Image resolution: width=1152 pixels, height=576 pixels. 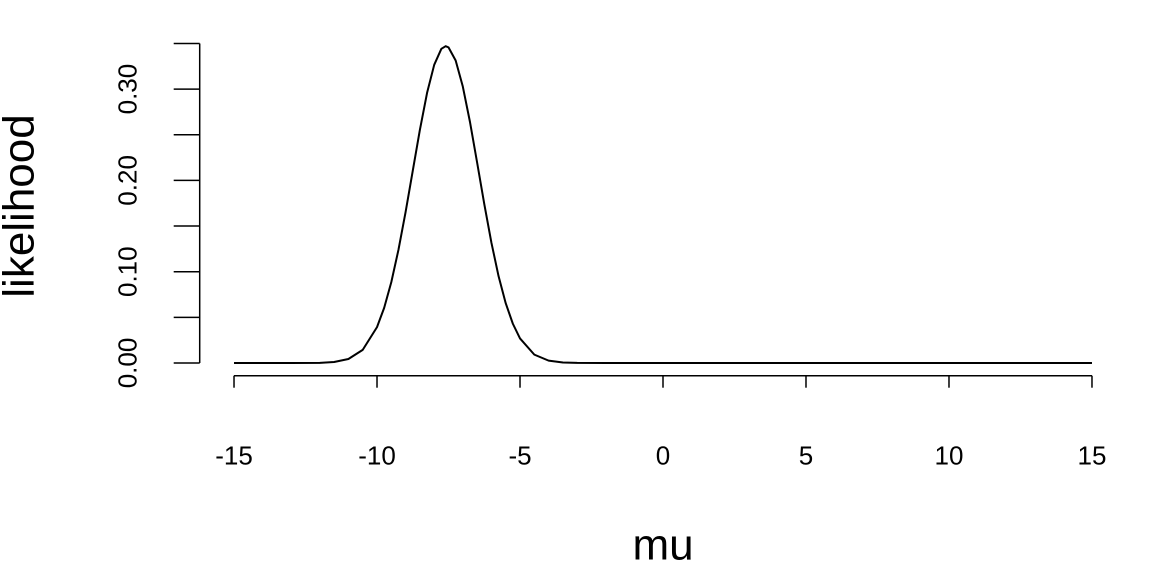 What do you see at coordinates (22, 205) in the screenshot?
I see `y-axis-title: likelihood` at bounding box center [22, 205].